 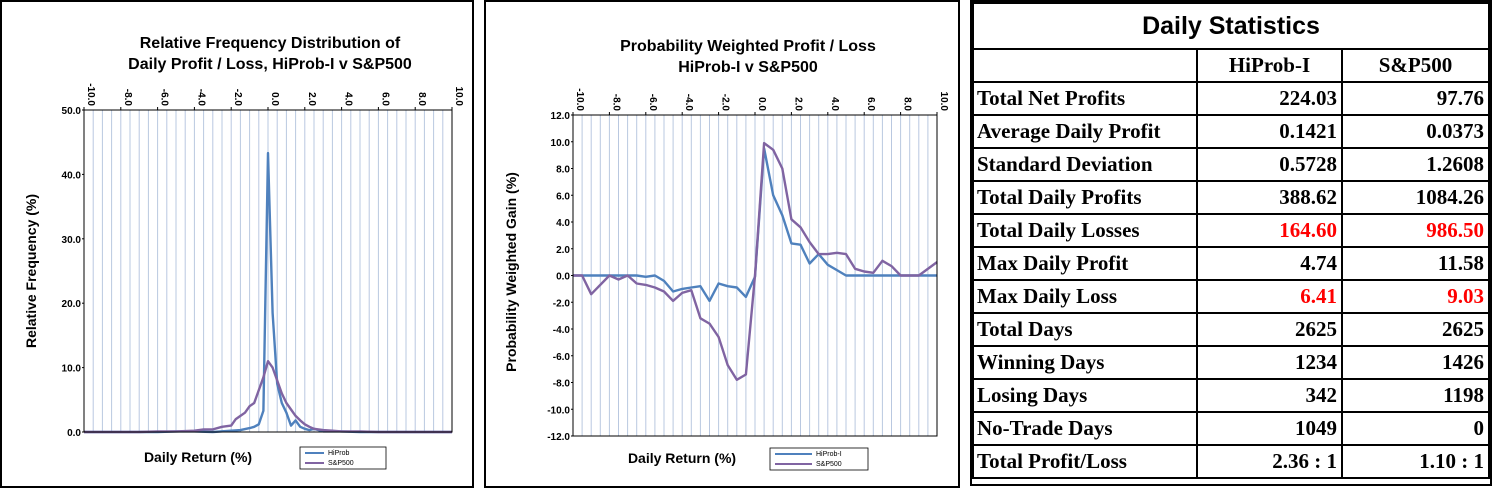 I want to click on c2-y-tick-label: -12.0, so click(x=558, y=437).